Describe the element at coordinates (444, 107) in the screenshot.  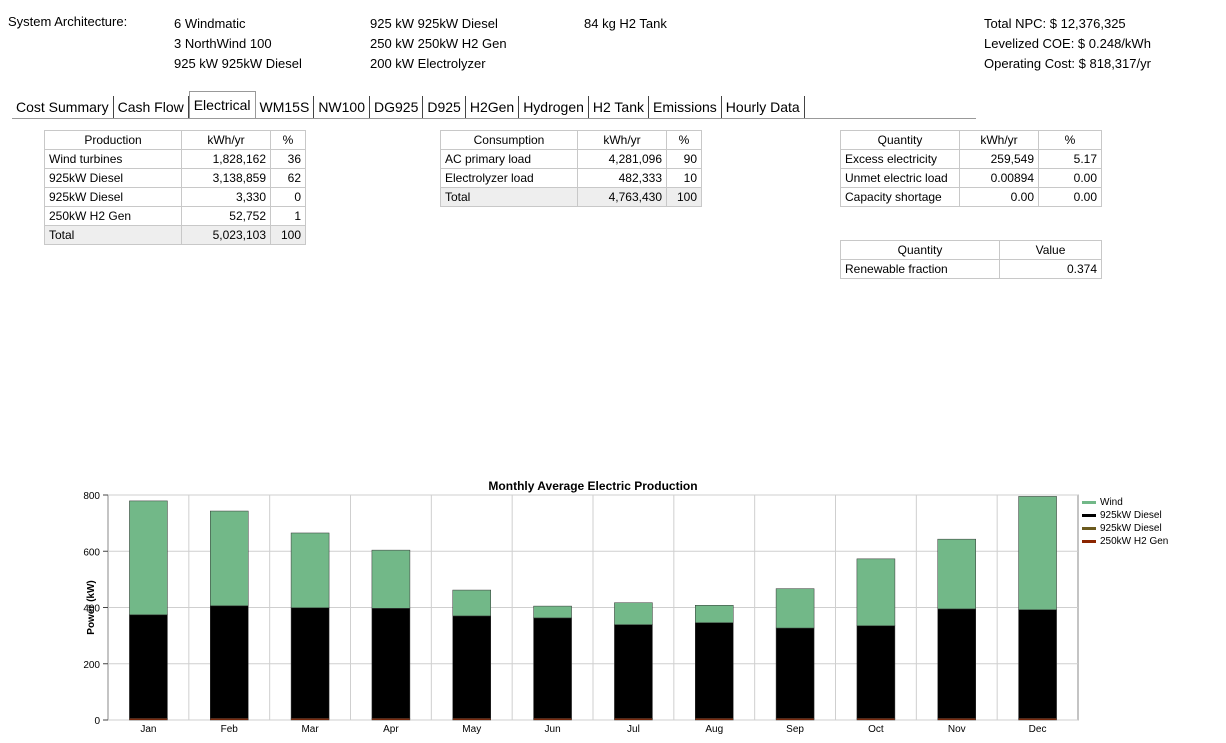
I see `tab-d925: D925` at that location.